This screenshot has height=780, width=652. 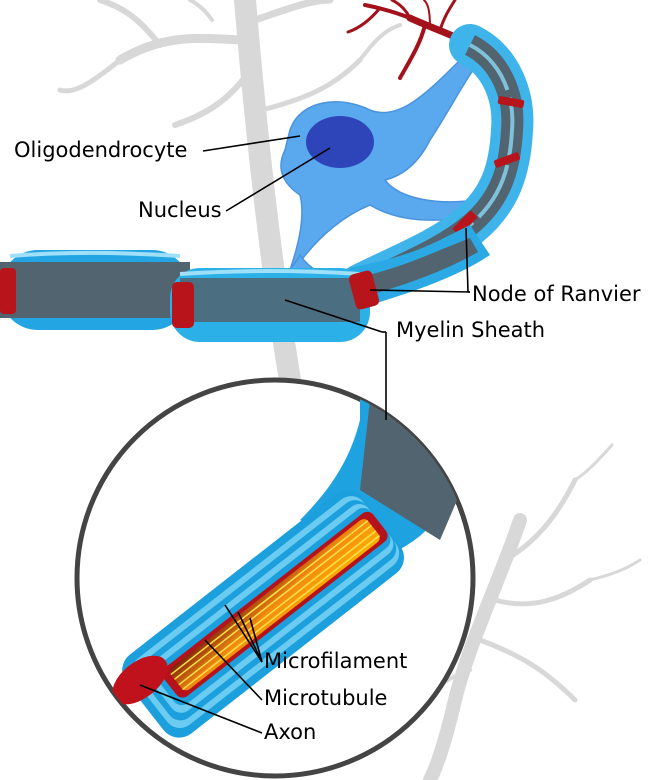 What do you see at coordinates (140, 680) in the screenshot?
I see `axon-cap` at bounding box center [140, 680].